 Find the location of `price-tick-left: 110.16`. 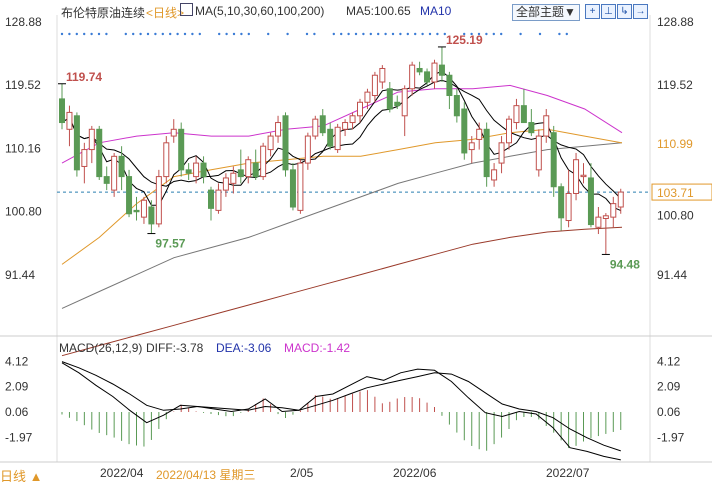

price-tick-left: 110.16 is located at coordinates (23, 148).